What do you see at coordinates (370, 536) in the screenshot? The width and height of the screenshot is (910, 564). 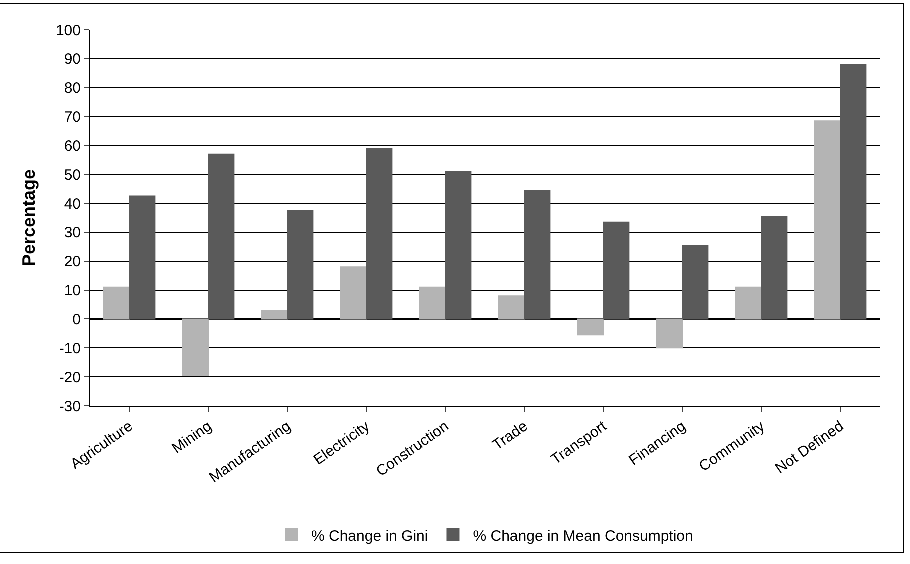 I see `legend-label: % Change in Gini` at bounding box center [370, 536].